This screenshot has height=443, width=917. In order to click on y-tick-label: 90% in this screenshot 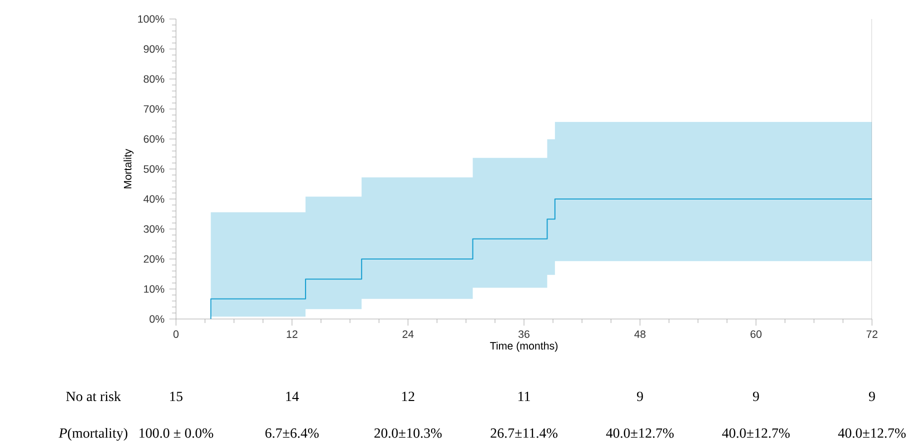, I will do `click(154, 49)`.